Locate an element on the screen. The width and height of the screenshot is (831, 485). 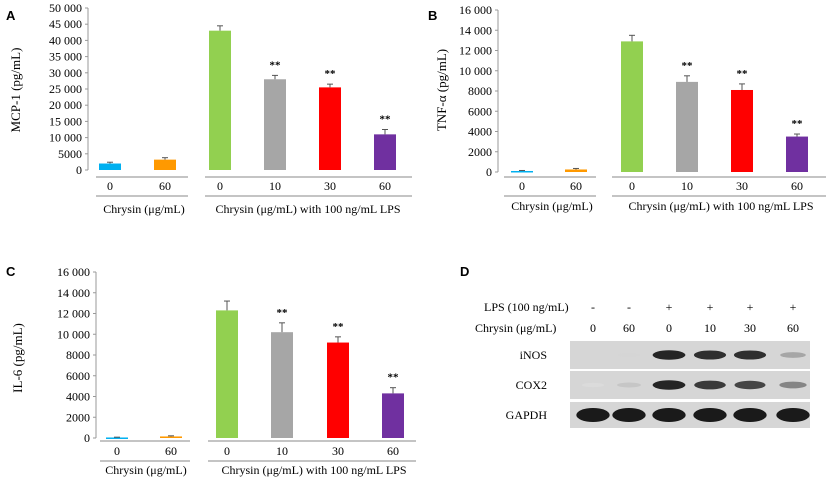
wb-row-label: COX2 is located at coordinates (531, 385).